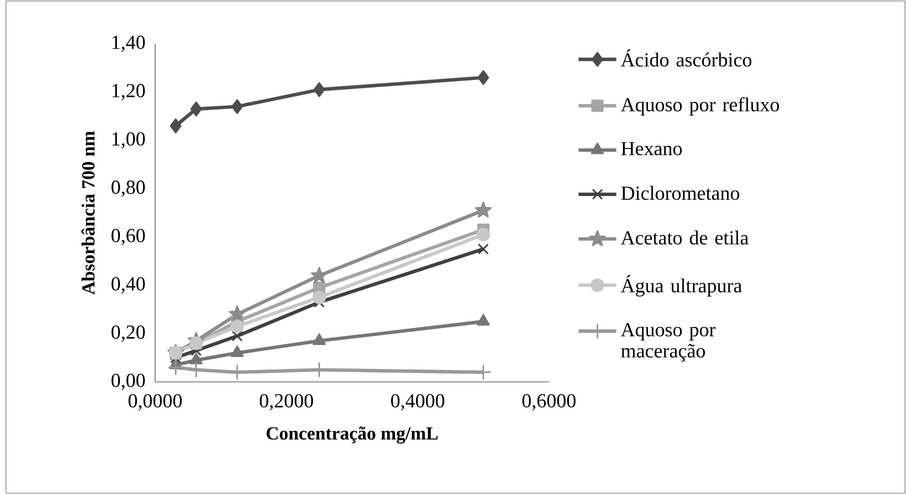 The height and width of the screenshot is (494, 906). Describe the element at coordinates (417, 402) in the screenshot. I see `x-tick-label: 0,4000` at that location.